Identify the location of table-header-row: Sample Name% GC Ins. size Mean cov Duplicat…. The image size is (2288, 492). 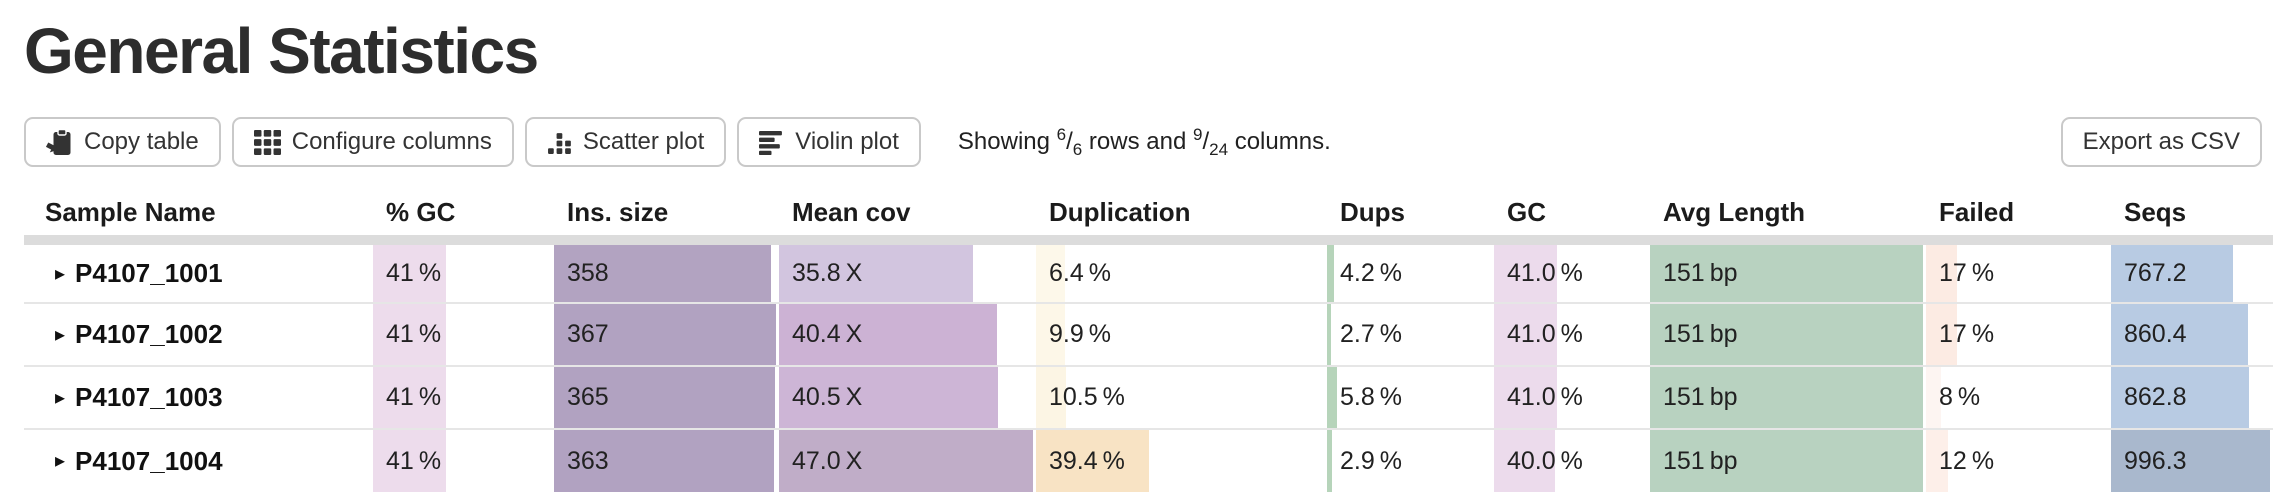
(1148, 217).